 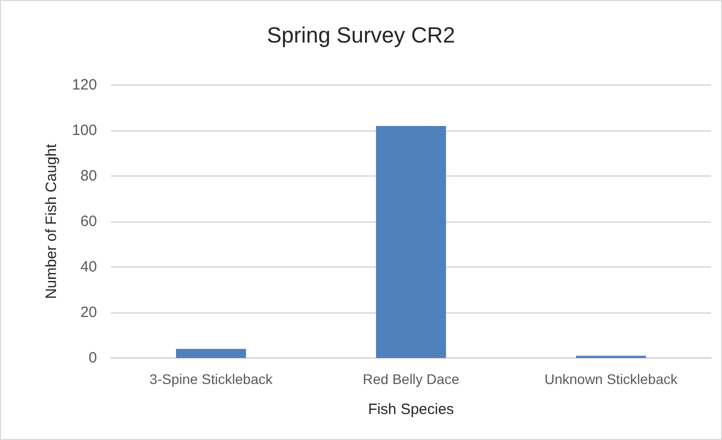 What do you see at coordinates (51, 221) in the screenshot?
I see `y-axis-title: Number of Fish Caught` at bounding box center [51, 221].